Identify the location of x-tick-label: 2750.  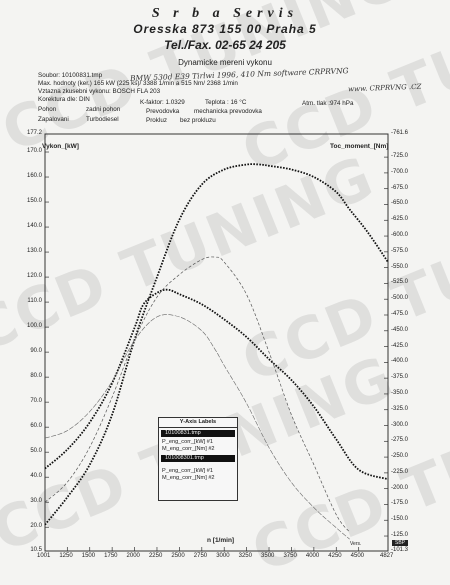
(200, 556).